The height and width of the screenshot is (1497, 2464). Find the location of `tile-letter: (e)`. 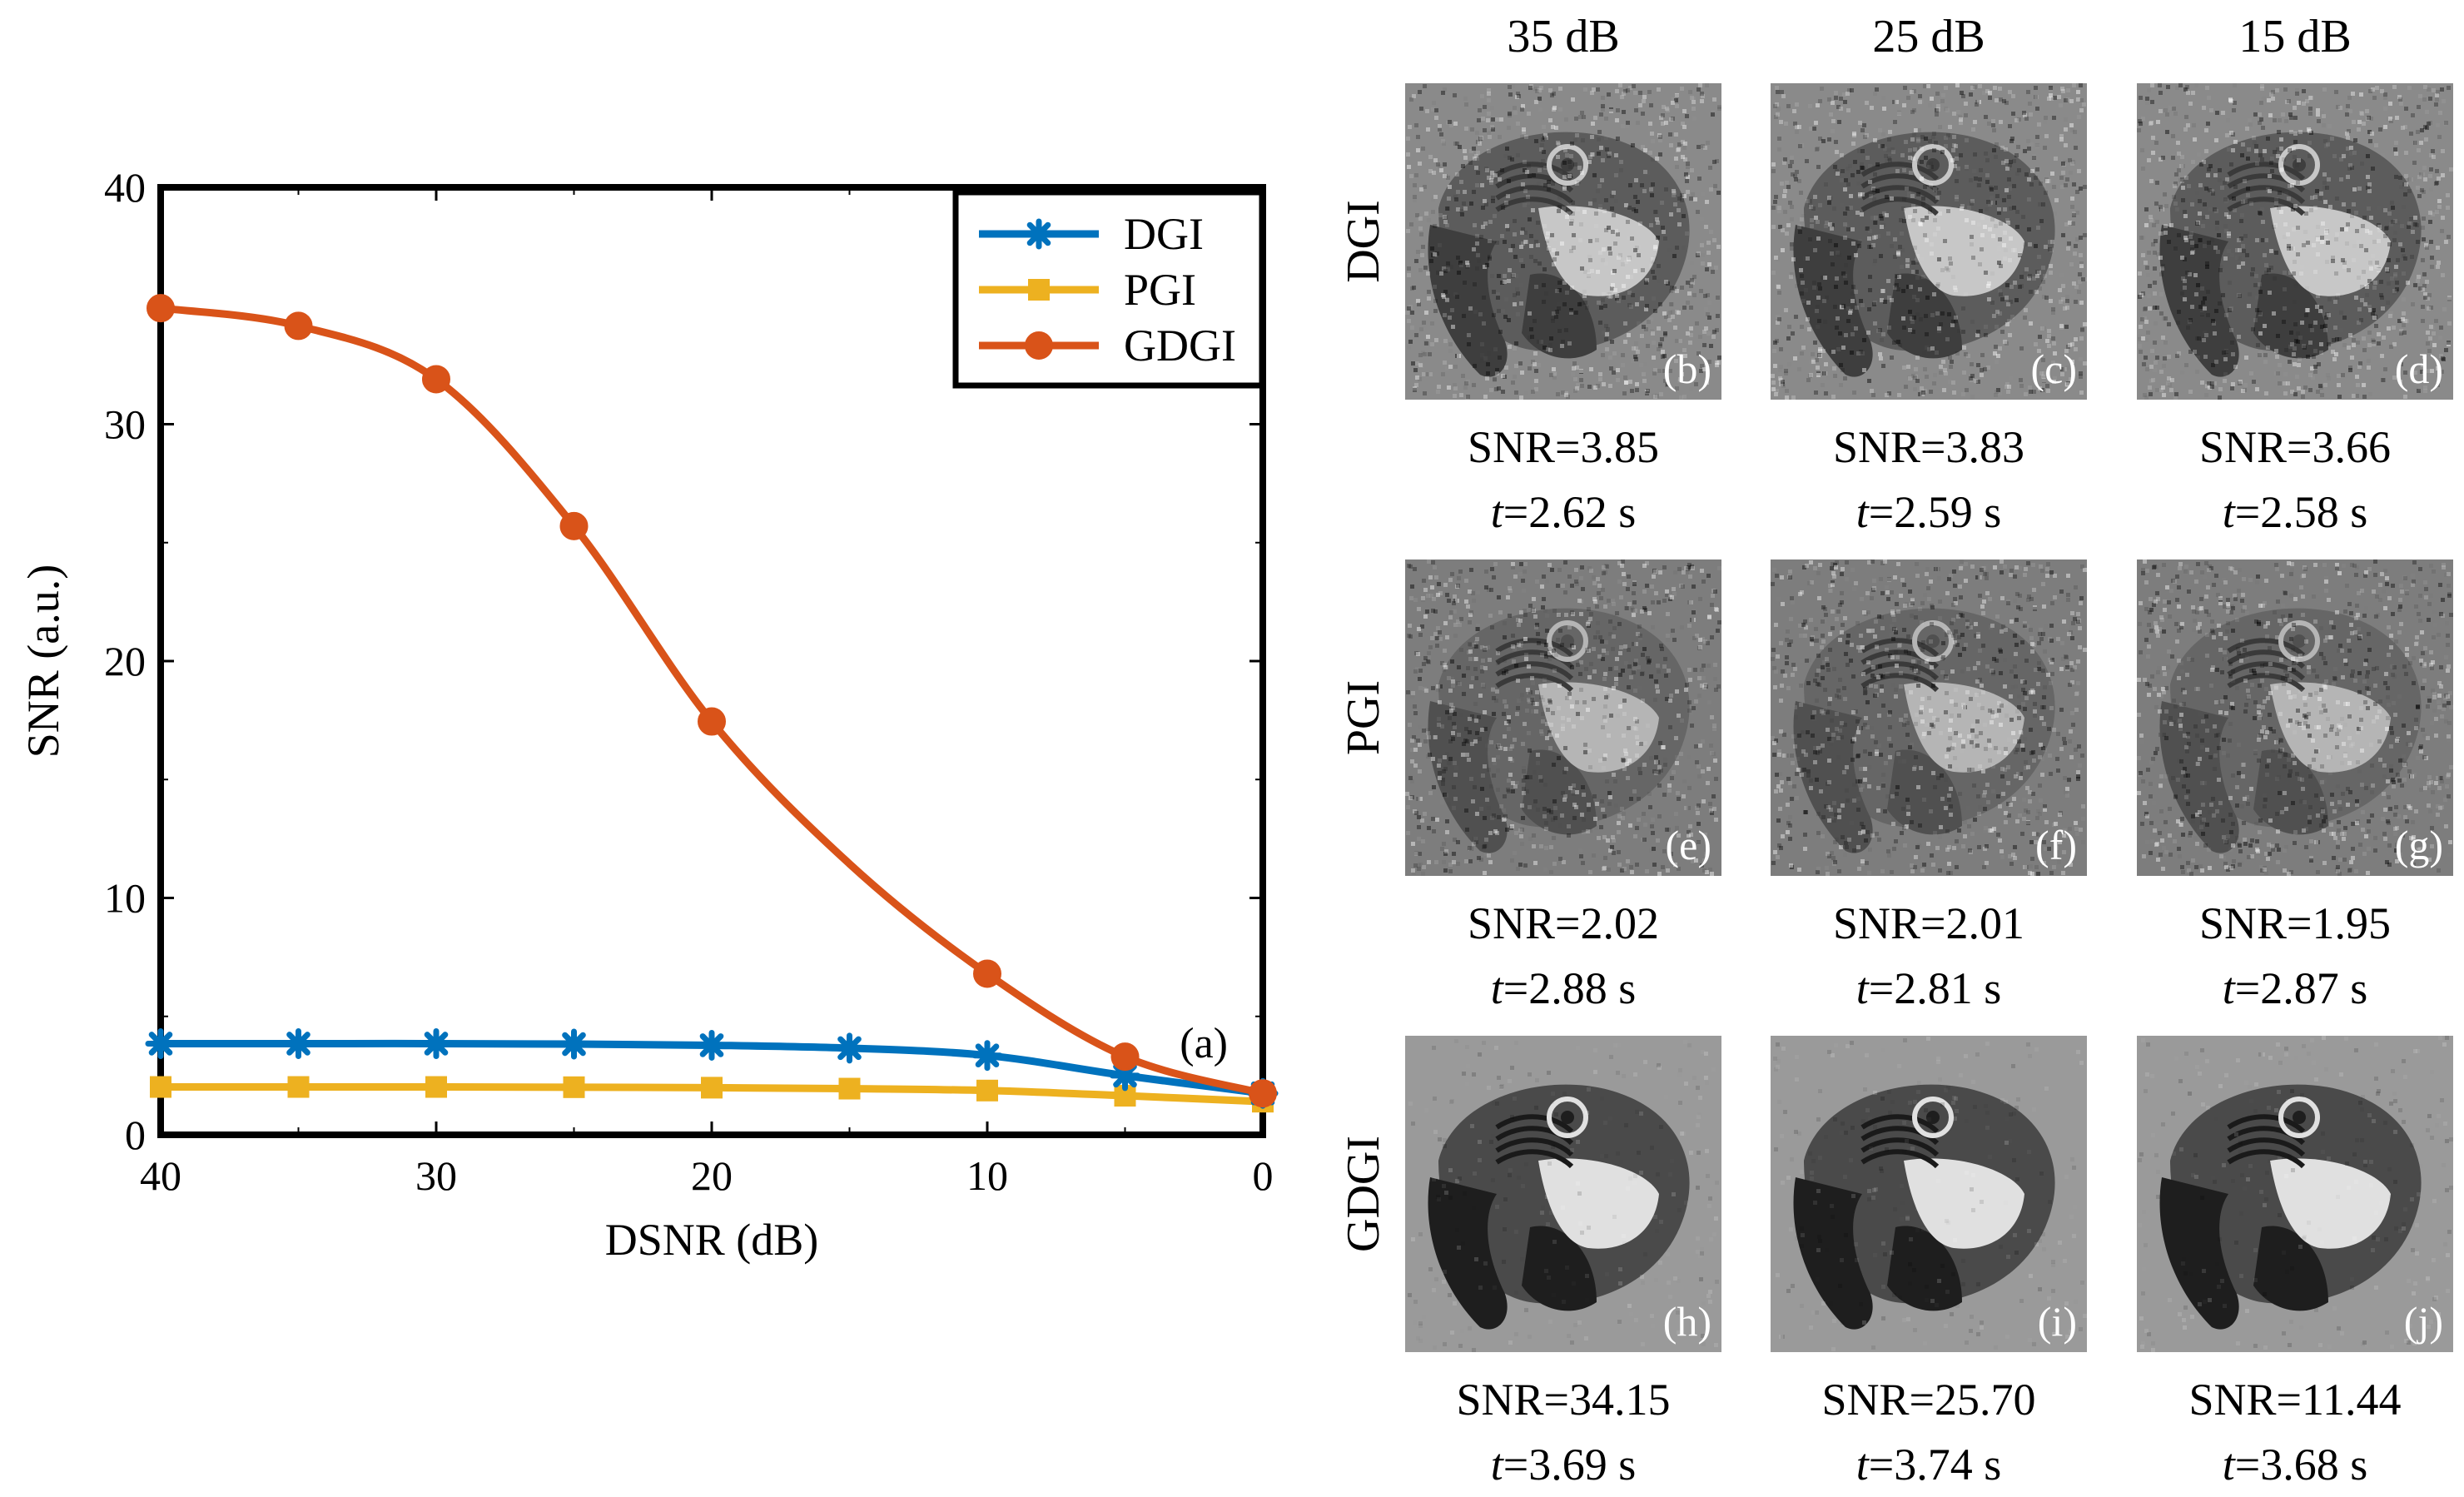

tile-letter: (e) is located at coordinates (1689, 845).